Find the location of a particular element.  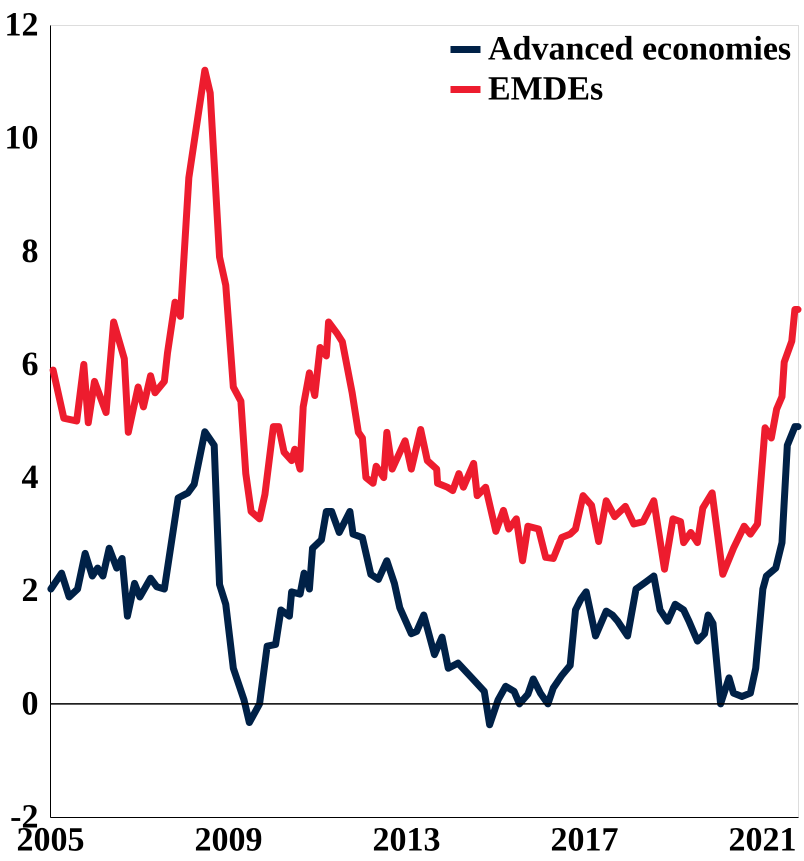

legend-label: EMDEs is located at coordinates (546, 89).